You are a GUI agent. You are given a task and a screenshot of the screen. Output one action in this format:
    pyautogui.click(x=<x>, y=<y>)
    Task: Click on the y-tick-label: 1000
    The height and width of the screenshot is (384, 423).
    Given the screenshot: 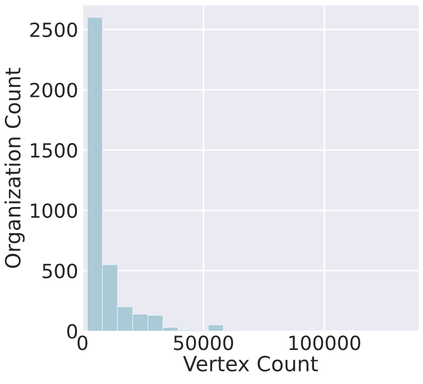 What is the action you would take?
    pyautogui.click(x=54, y=210)
    